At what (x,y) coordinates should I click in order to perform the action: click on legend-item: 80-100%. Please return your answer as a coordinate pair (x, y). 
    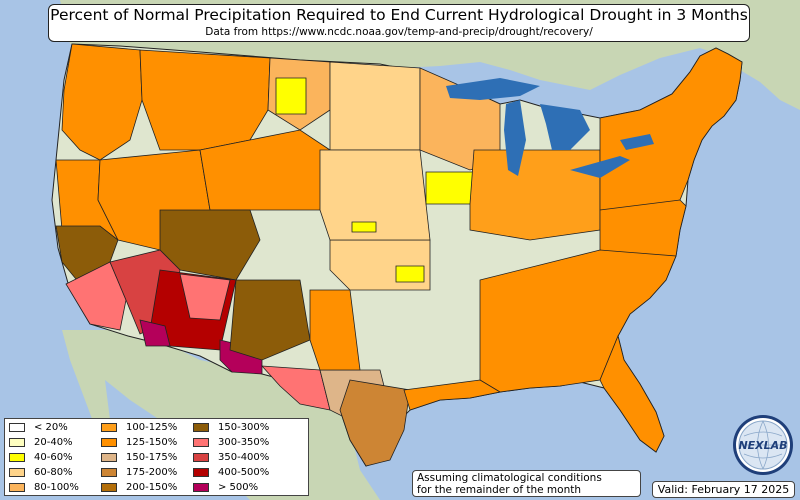
    Looking at the image, I should click on (44, 487).